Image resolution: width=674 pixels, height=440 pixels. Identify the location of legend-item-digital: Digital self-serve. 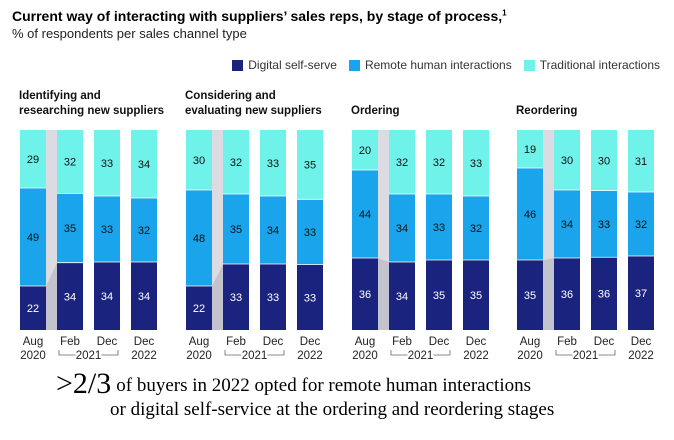
(284, 65).